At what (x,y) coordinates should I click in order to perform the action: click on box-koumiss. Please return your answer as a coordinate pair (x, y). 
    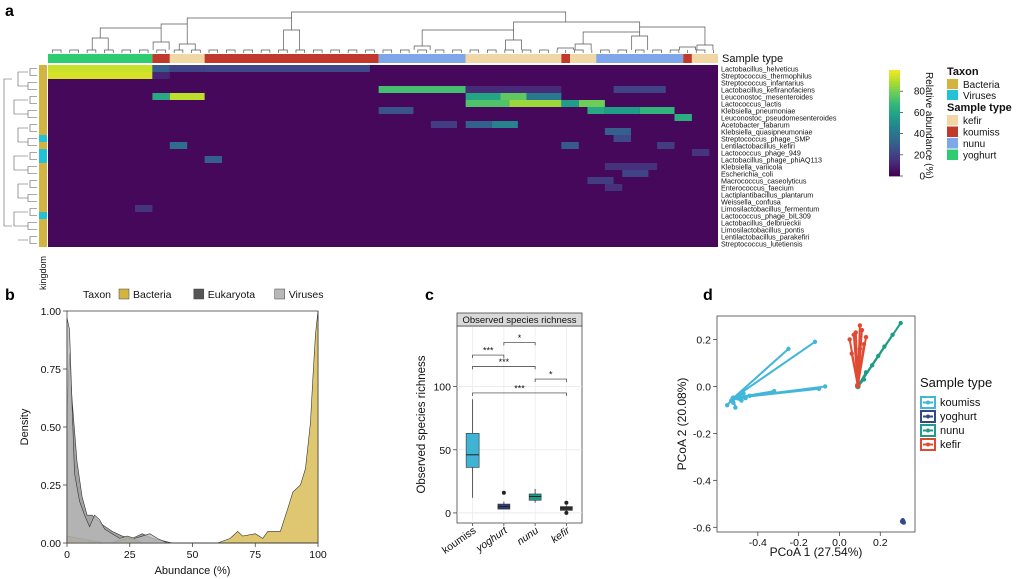
    Looking at the image, I should click on (472, 450).